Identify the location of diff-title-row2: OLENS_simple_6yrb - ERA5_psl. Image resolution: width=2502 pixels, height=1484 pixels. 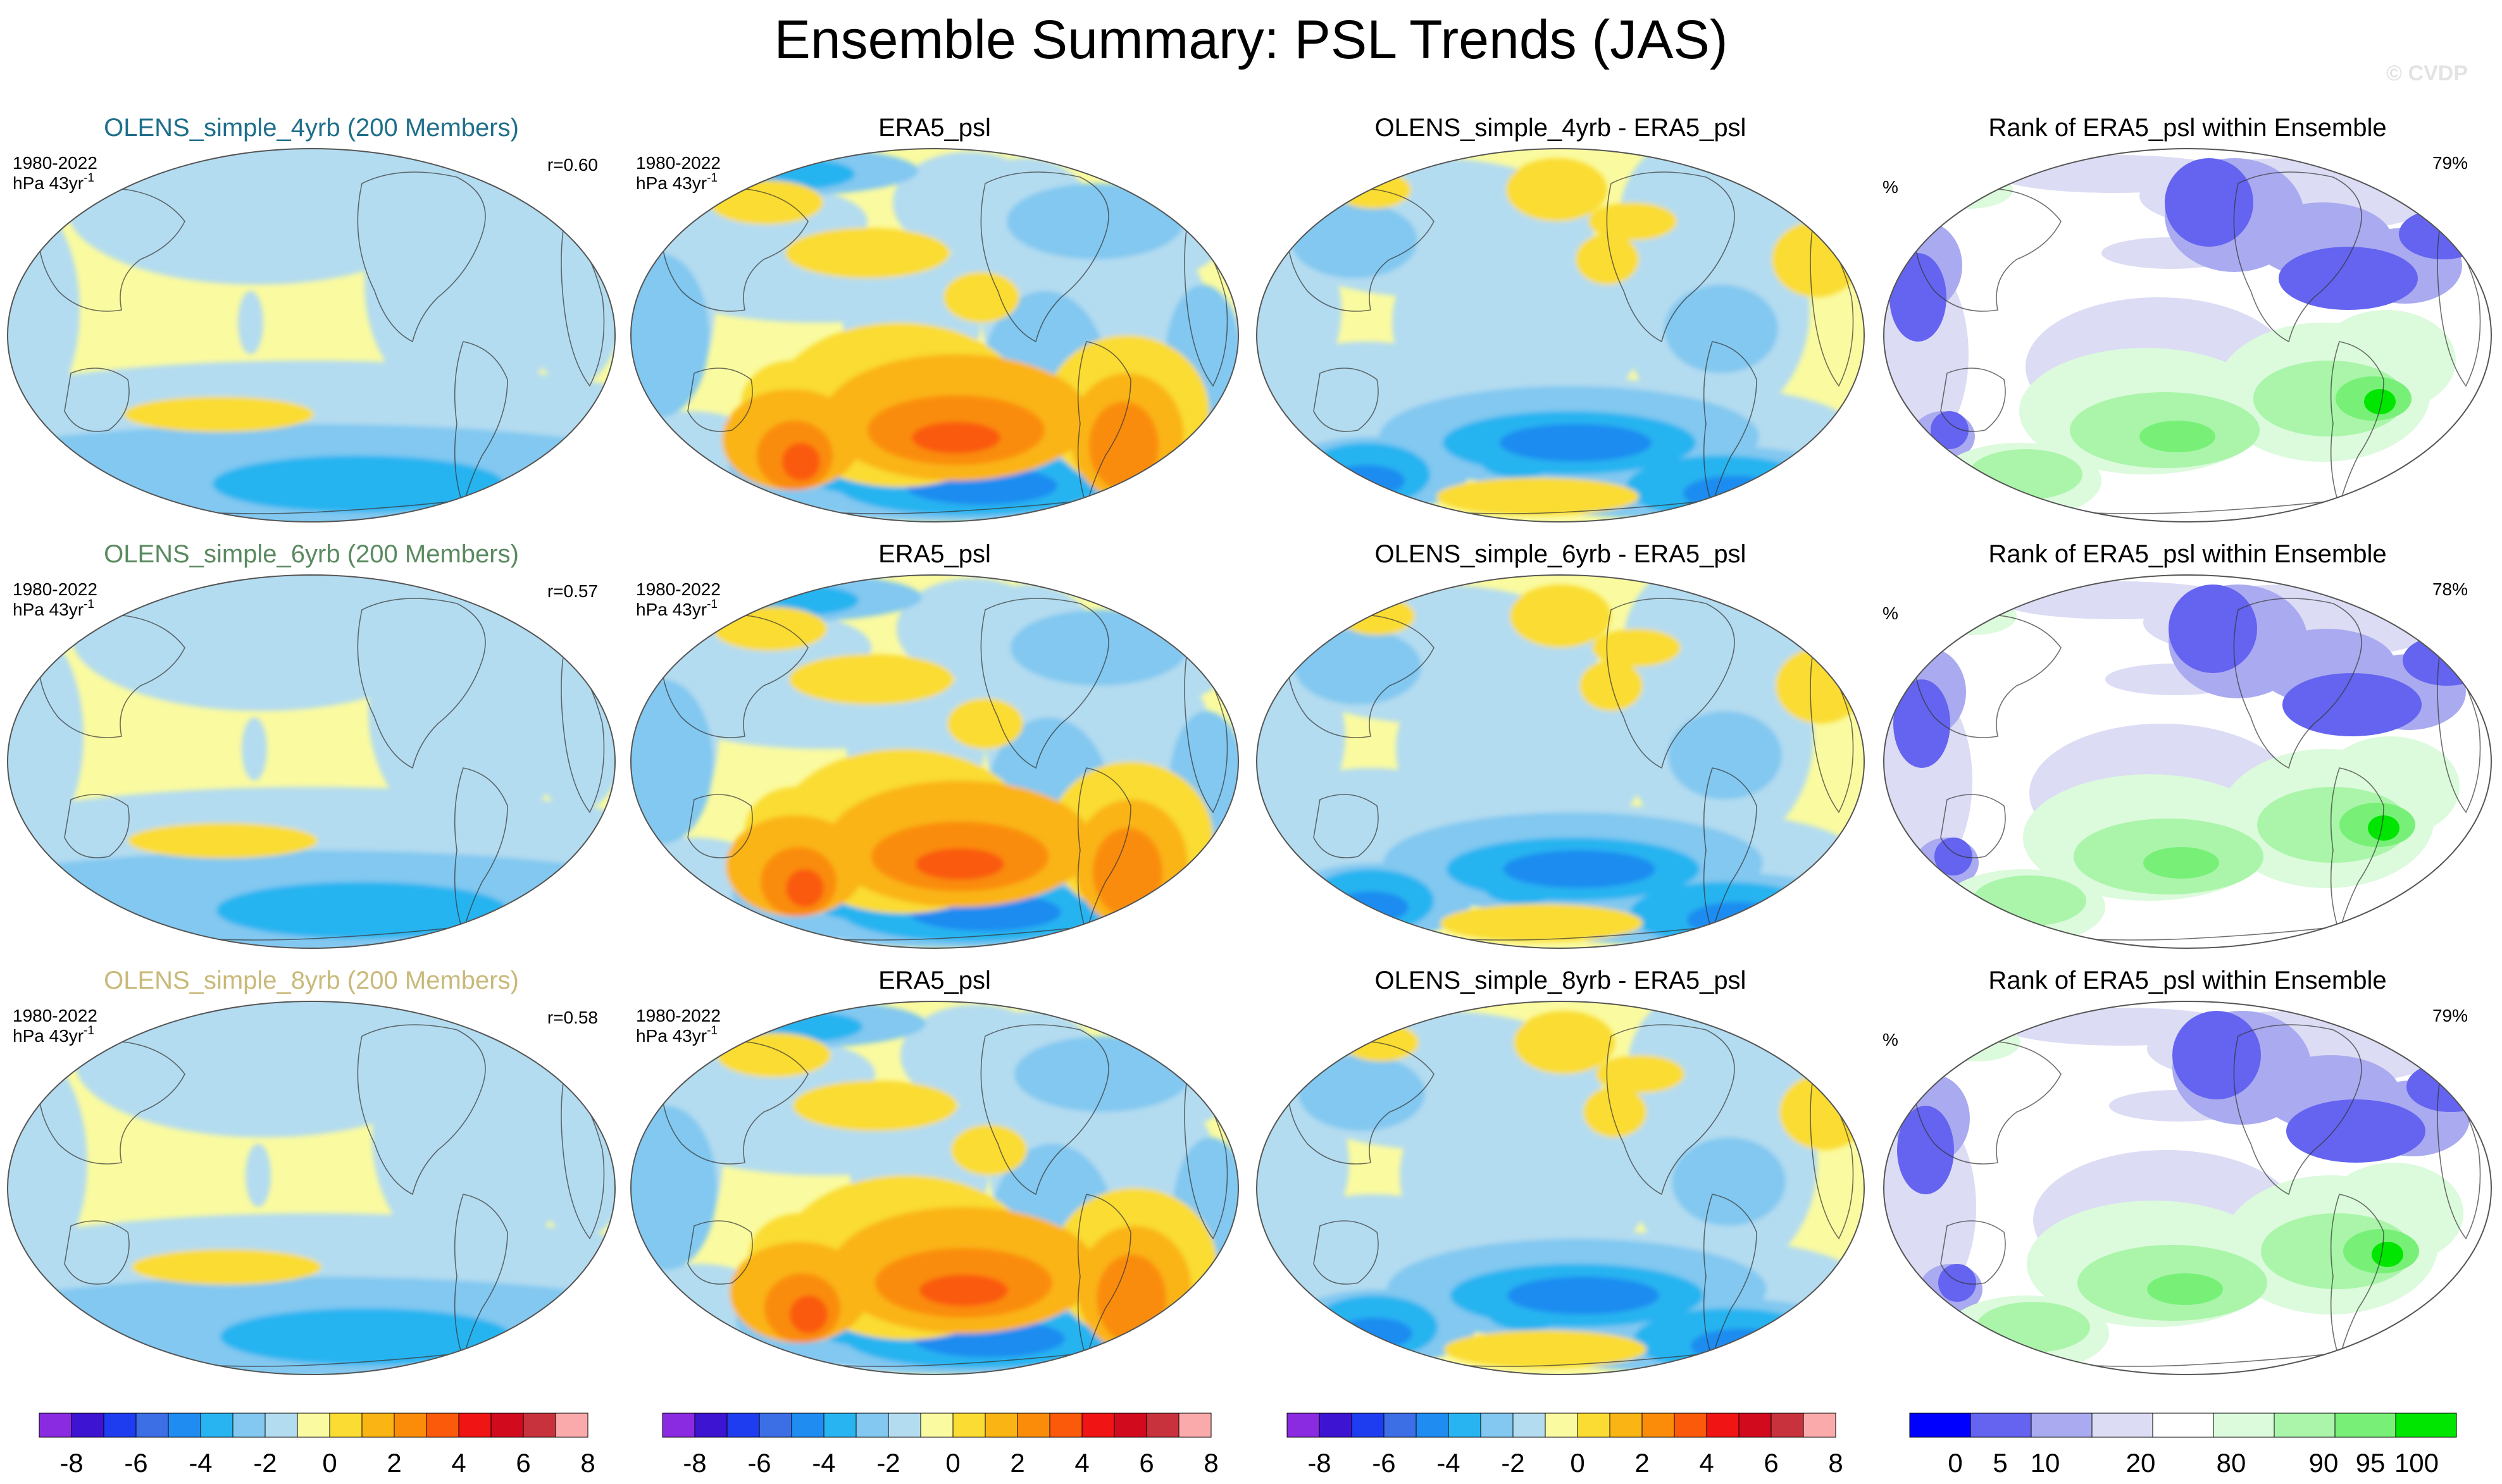
(1560, 554).